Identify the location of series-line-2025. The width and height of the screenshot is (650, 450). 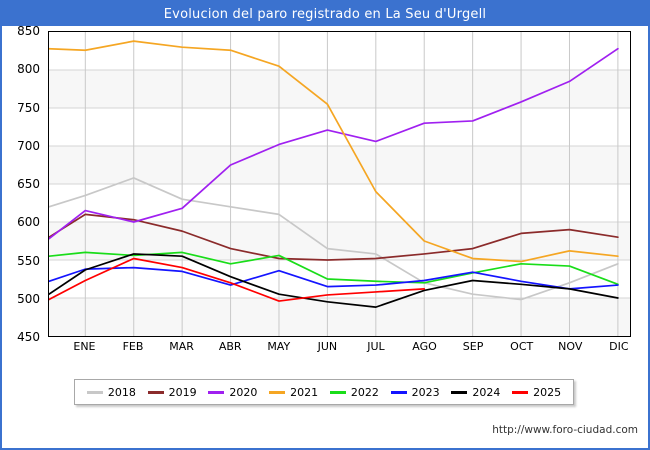
(237, 279).